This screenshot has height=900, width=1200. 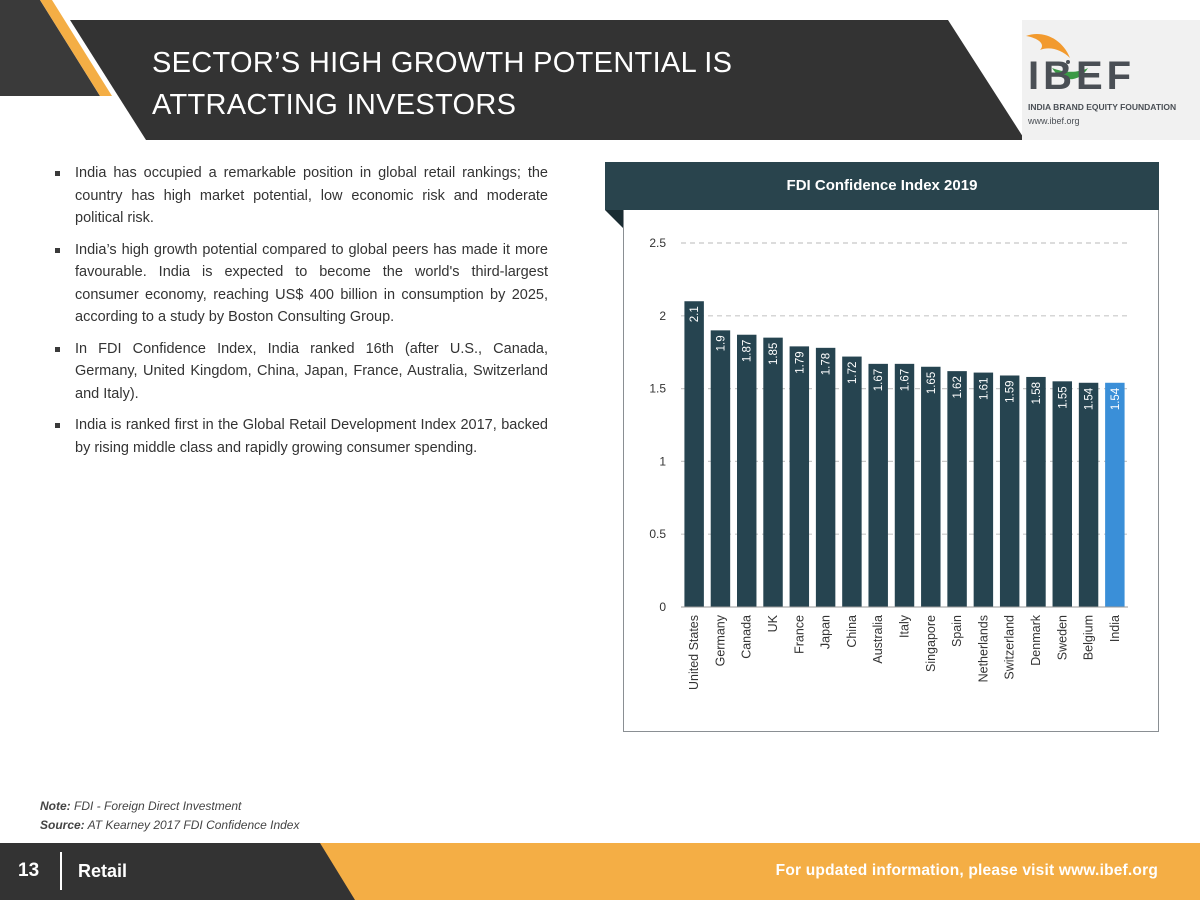 What do you see at coordinates (55, 806) in the screenshot?
I see `note-label: Note:` at bounding box center [55, 806].